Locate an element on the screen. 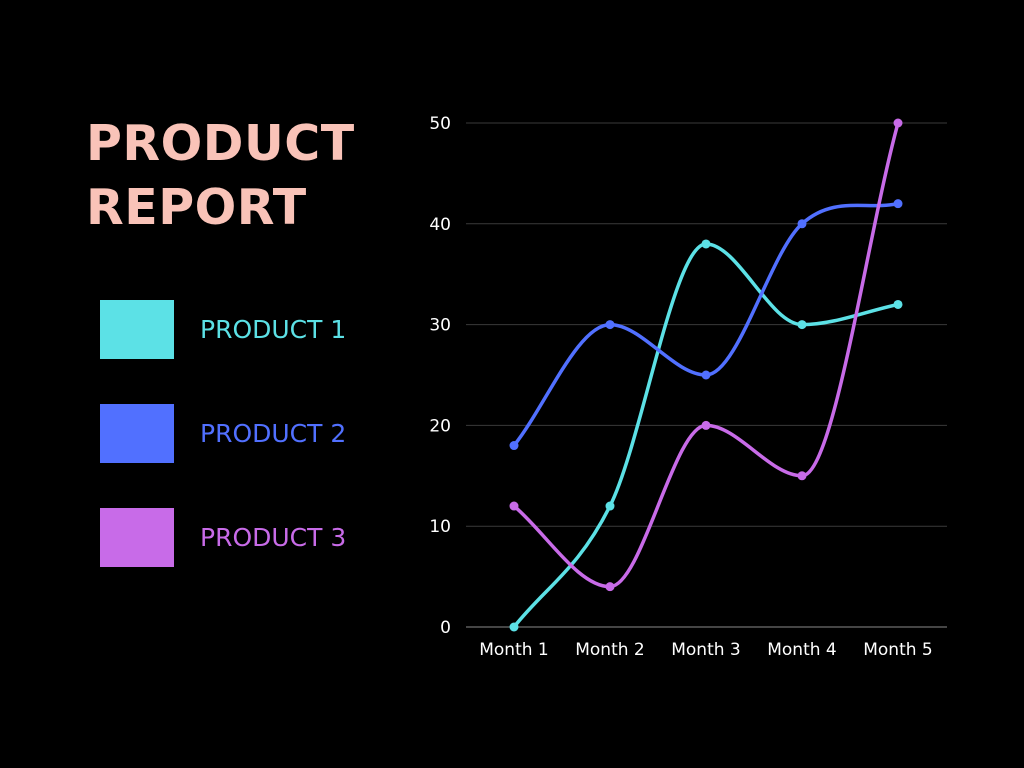 The height and width of the screenshot is (768, 1024). x-tick-label-3: Month 3 is located at coordinates (706, 650).